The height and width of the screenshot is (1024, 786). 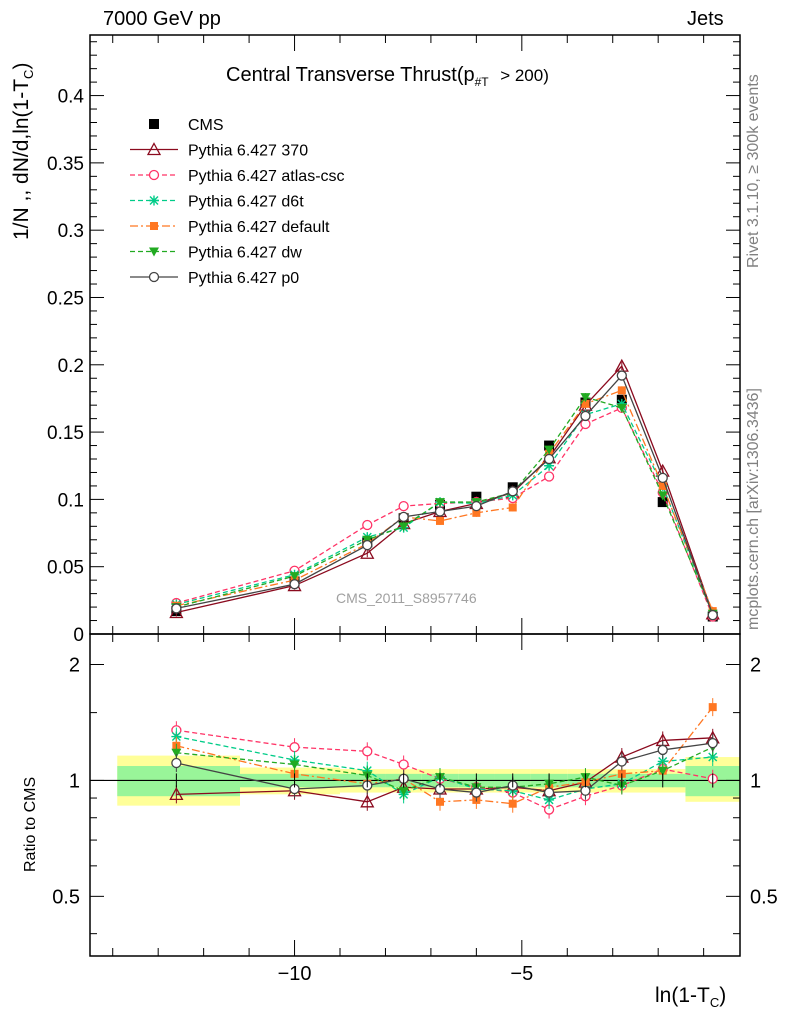 What do you see at coordinates (154, 200) in the screenshot?
I see `legend-marker-pythia-6-427-d6t` at bounding box center [154, 200].